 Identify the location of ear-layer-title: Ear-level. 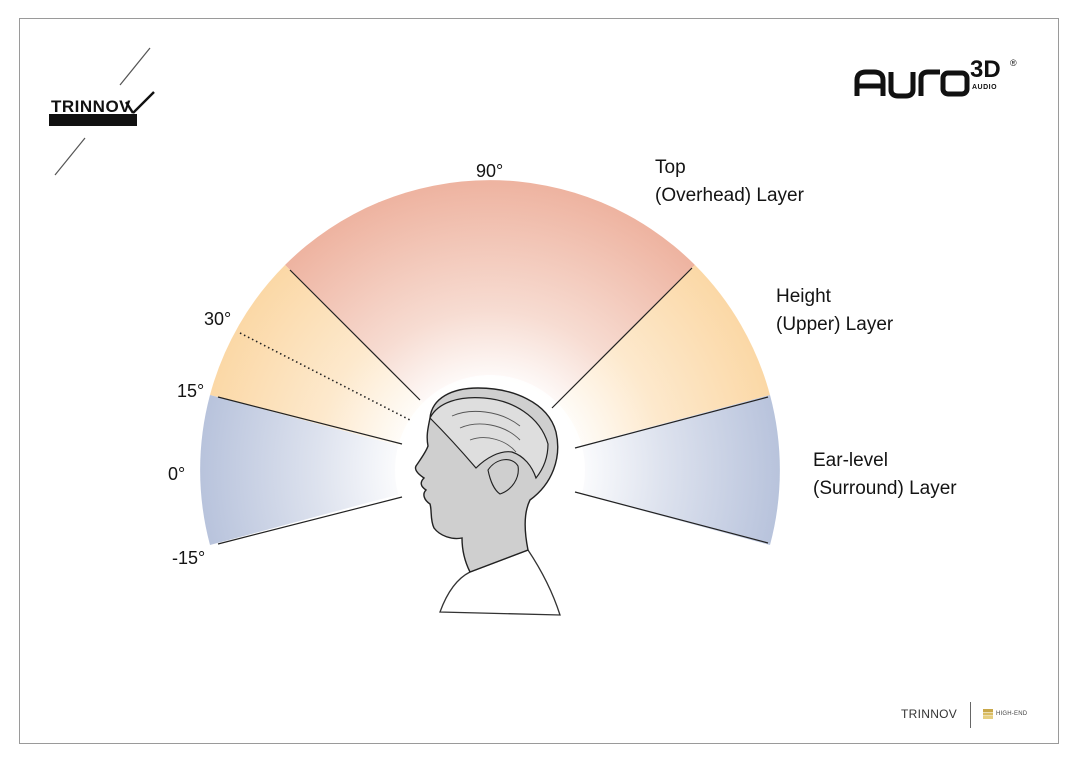
(850, 460).